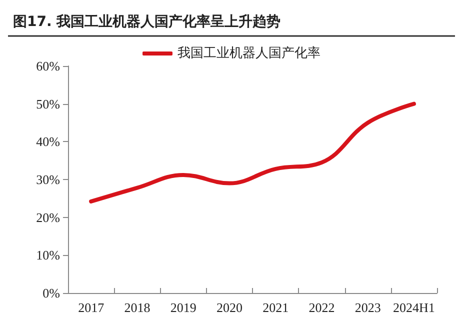  Describe the element at coordinates (48, 104) in the screenshot. I see `y-tick-label: 50%` at that location.